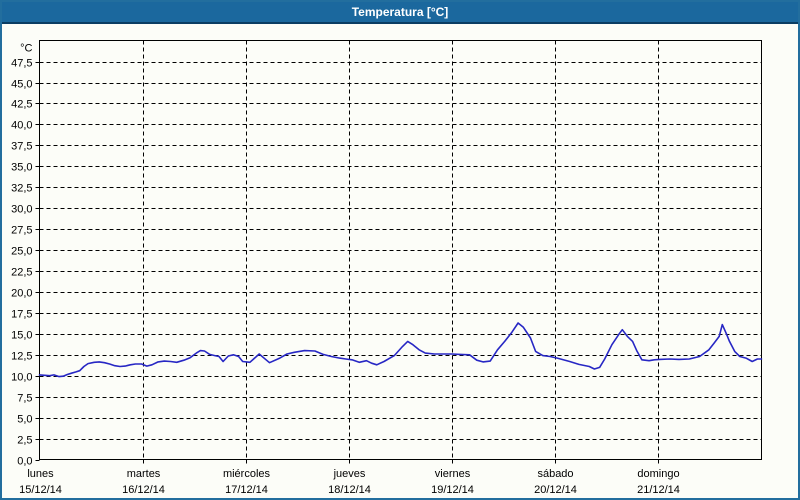 The height and width of the screenshot is (500, 800). I want to click on y-tick-label: 27,5, so click(21, 231).